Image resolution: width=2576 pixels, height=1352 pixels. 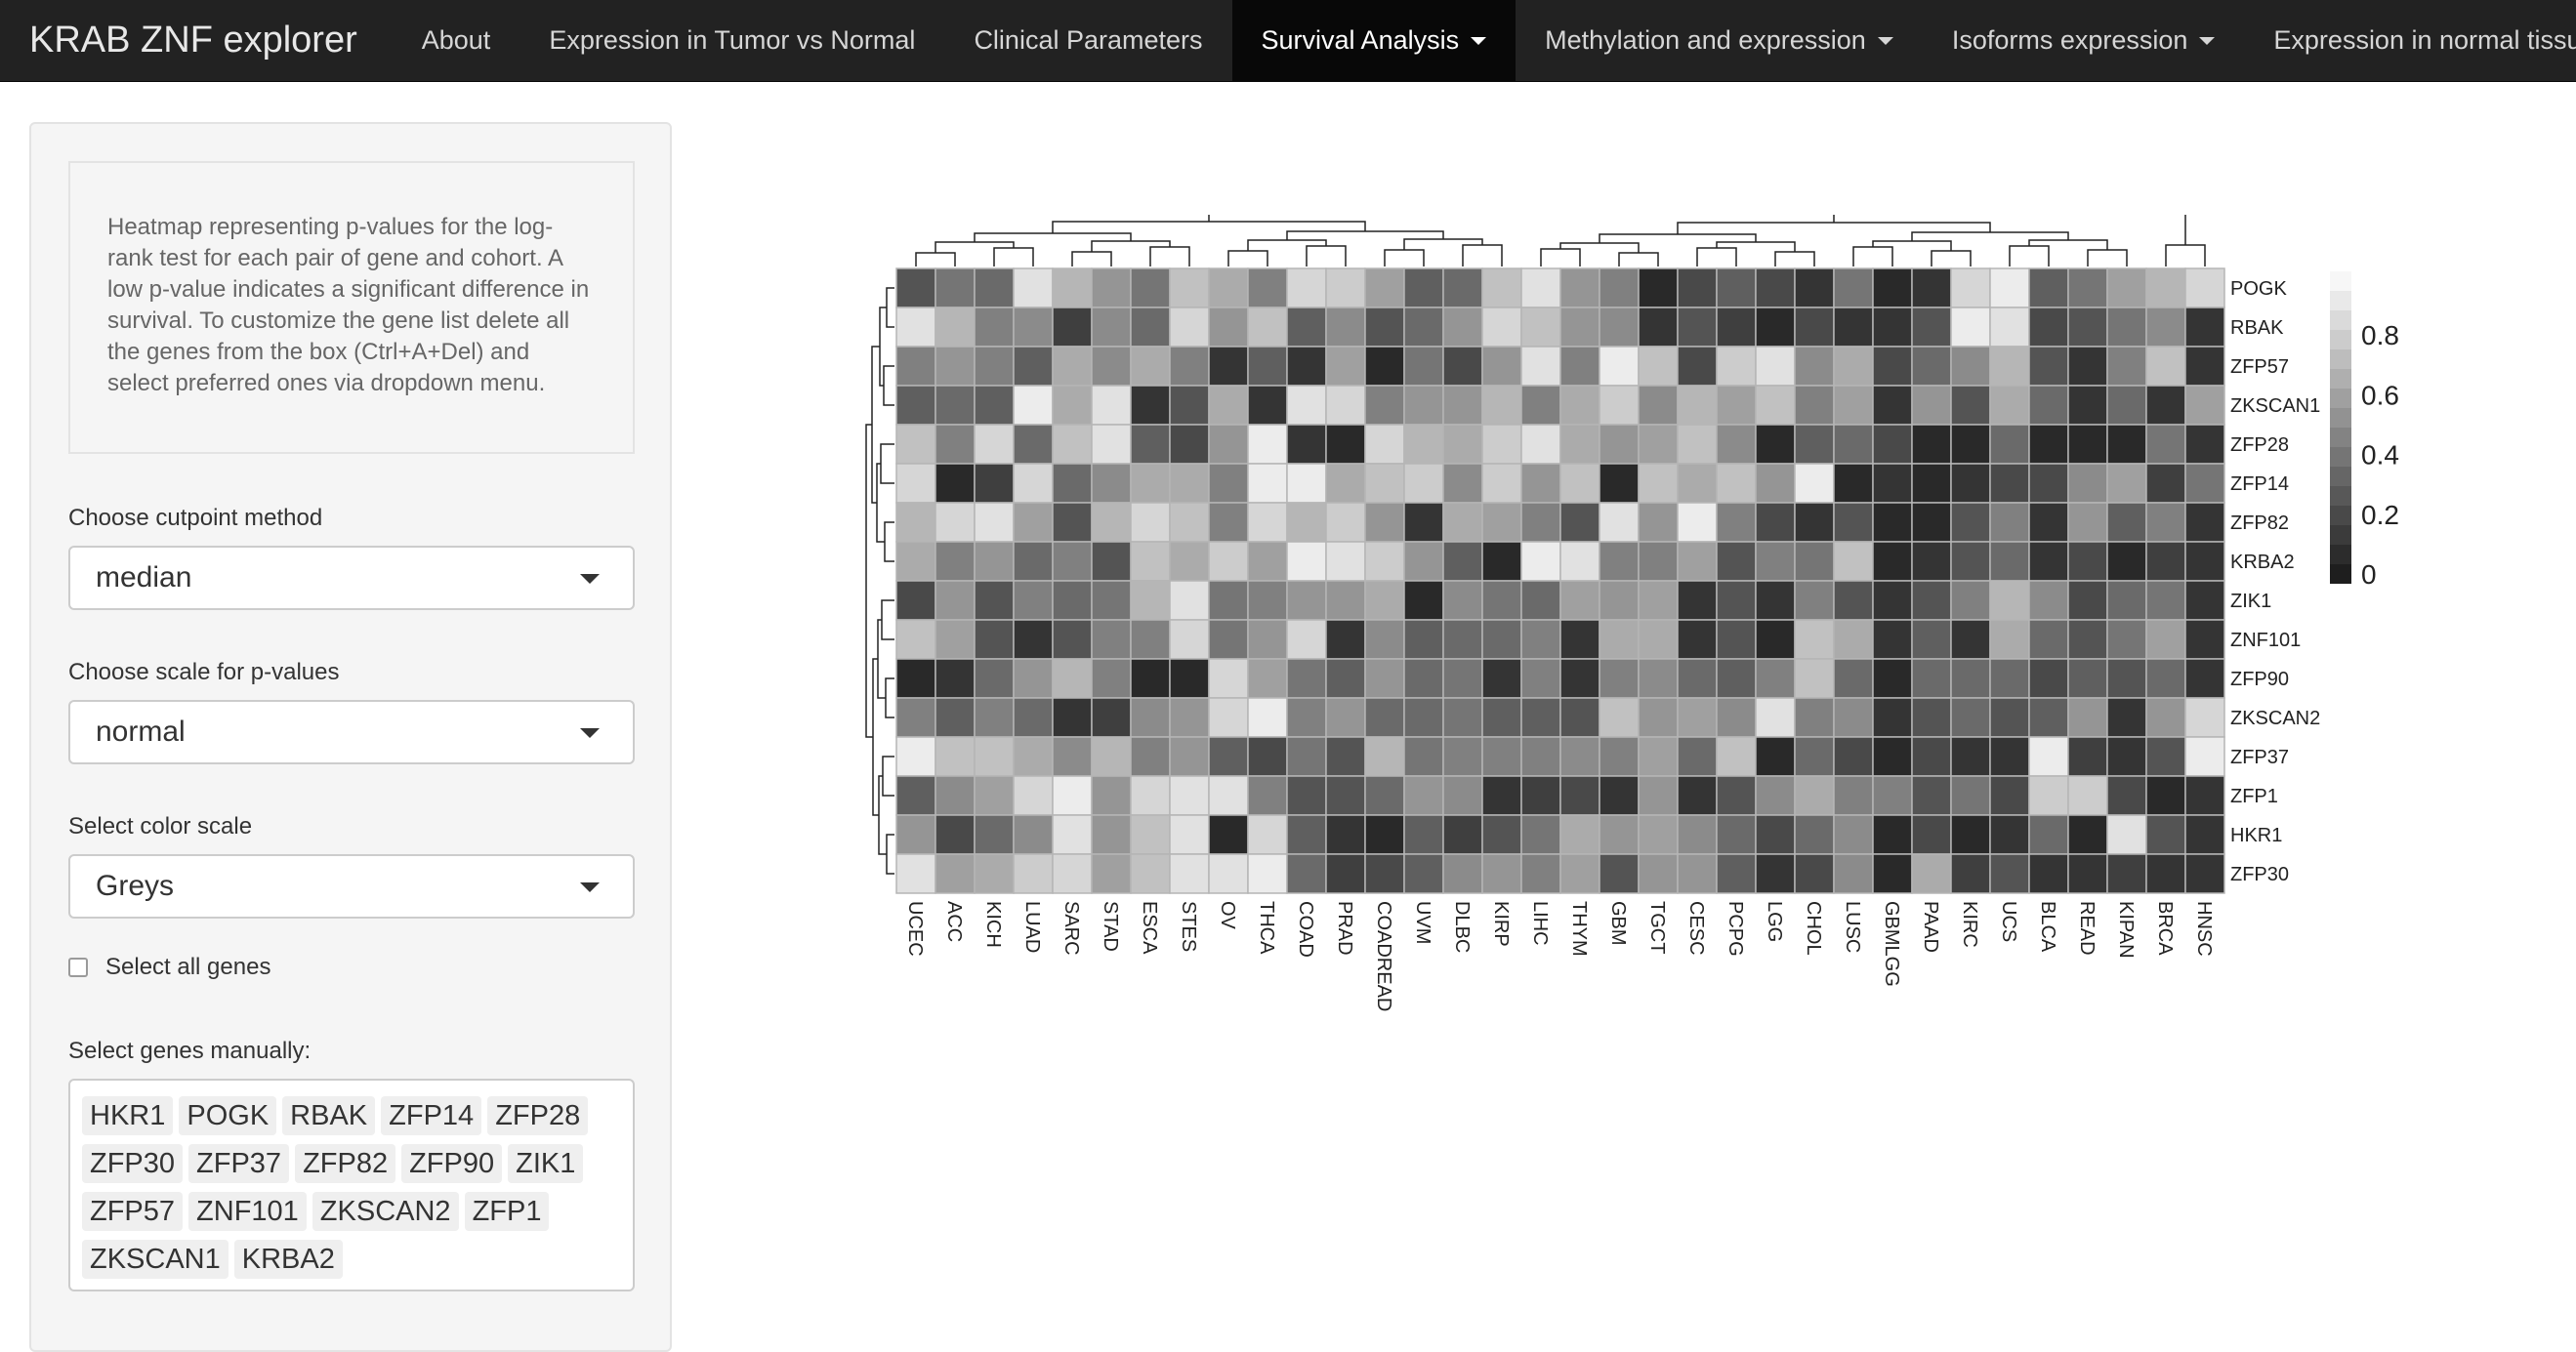 I want to click on gene-tag: ZFP90, so click(x=452, y=1163).